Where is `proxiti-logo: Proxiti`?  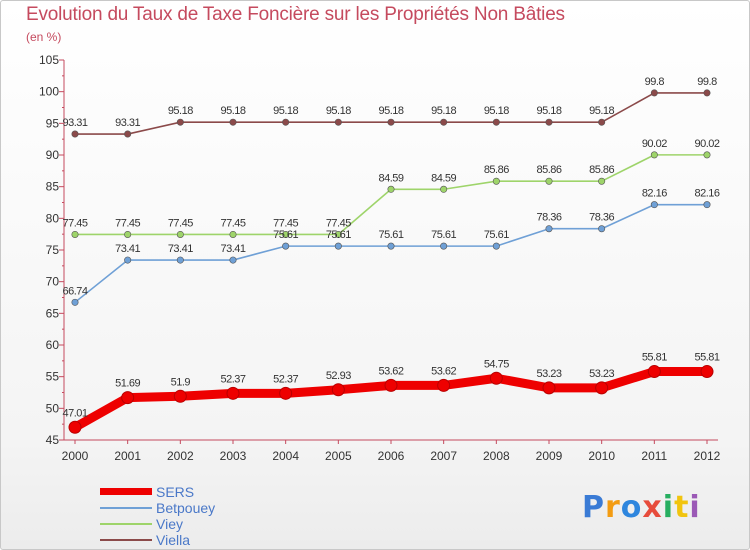
proxiti-logo: Proxiti is located at coordinates (641, 507).